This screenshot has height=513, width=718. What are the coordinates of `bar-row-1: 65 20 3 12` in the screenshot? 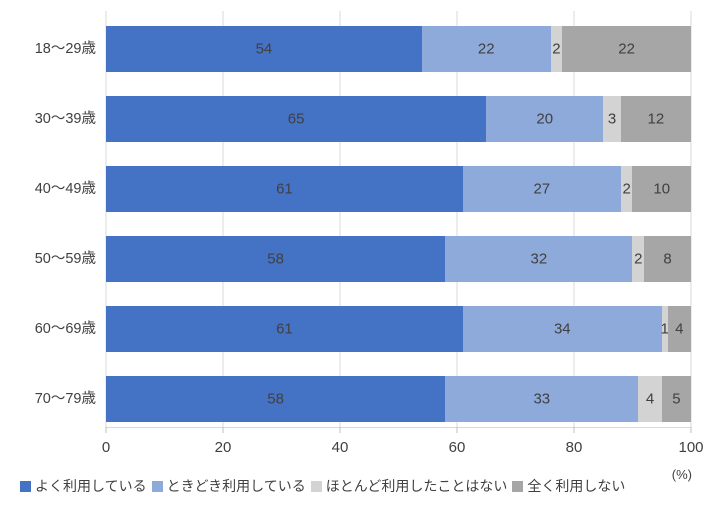 It's located at (398, 119).